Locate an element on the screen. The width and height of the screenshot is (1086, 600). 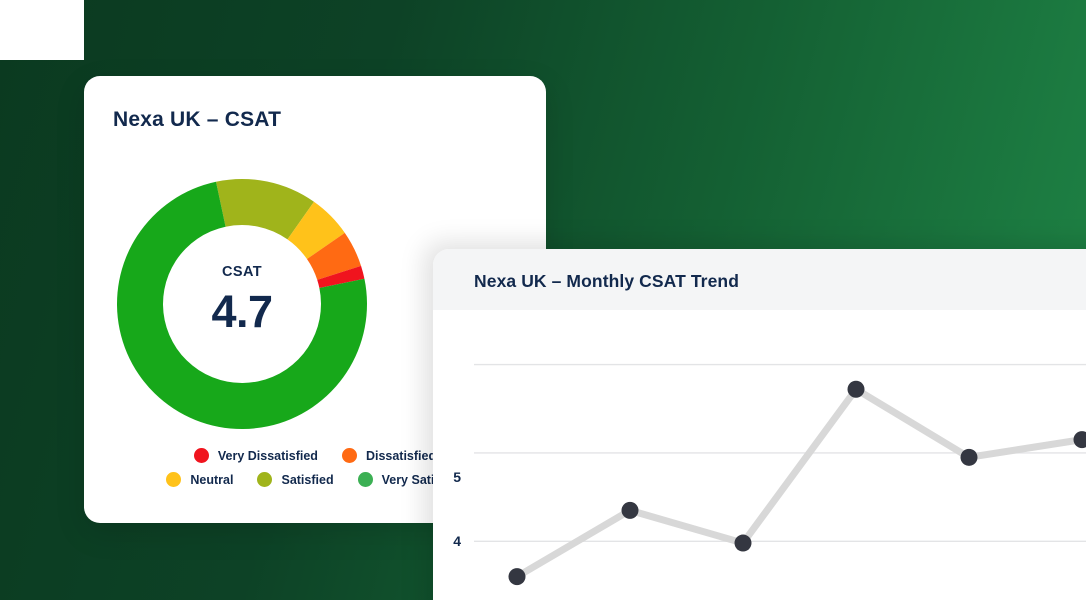
legend-item-satisfied: Satisfied is located at coordinates (295, 479).